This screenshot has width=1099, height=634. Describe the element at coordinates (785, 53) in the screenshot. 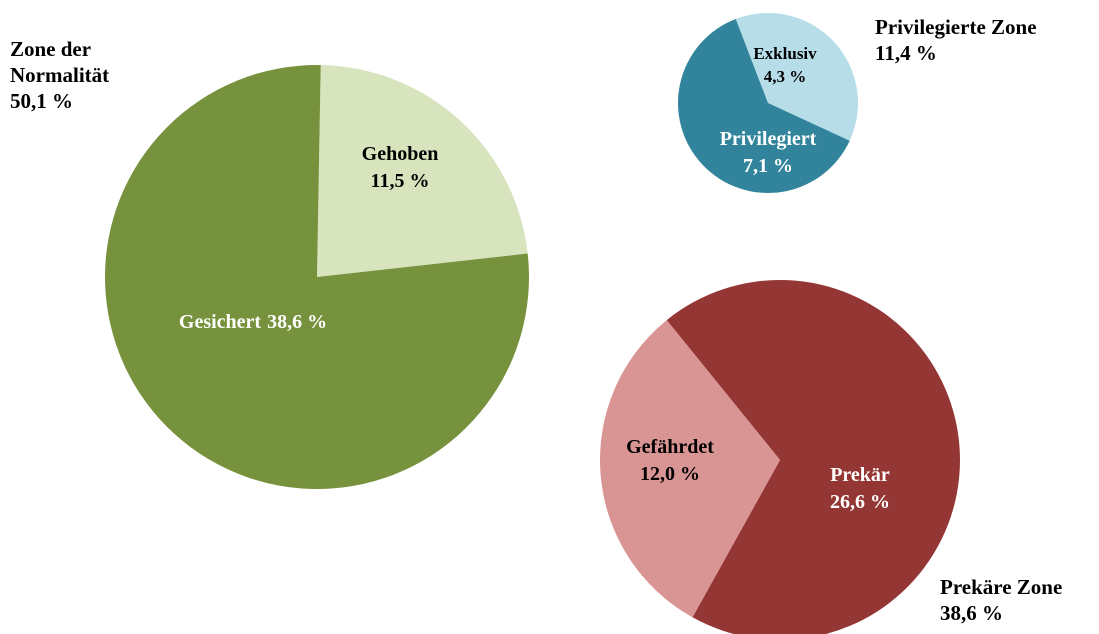

I see `slice-category: Exklusiv` at that location.